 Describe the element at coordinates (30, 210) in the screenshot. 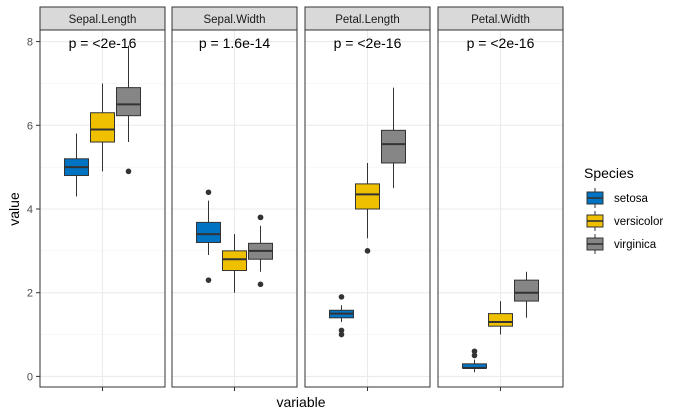

I see `y-tick-label: 4` at that location.